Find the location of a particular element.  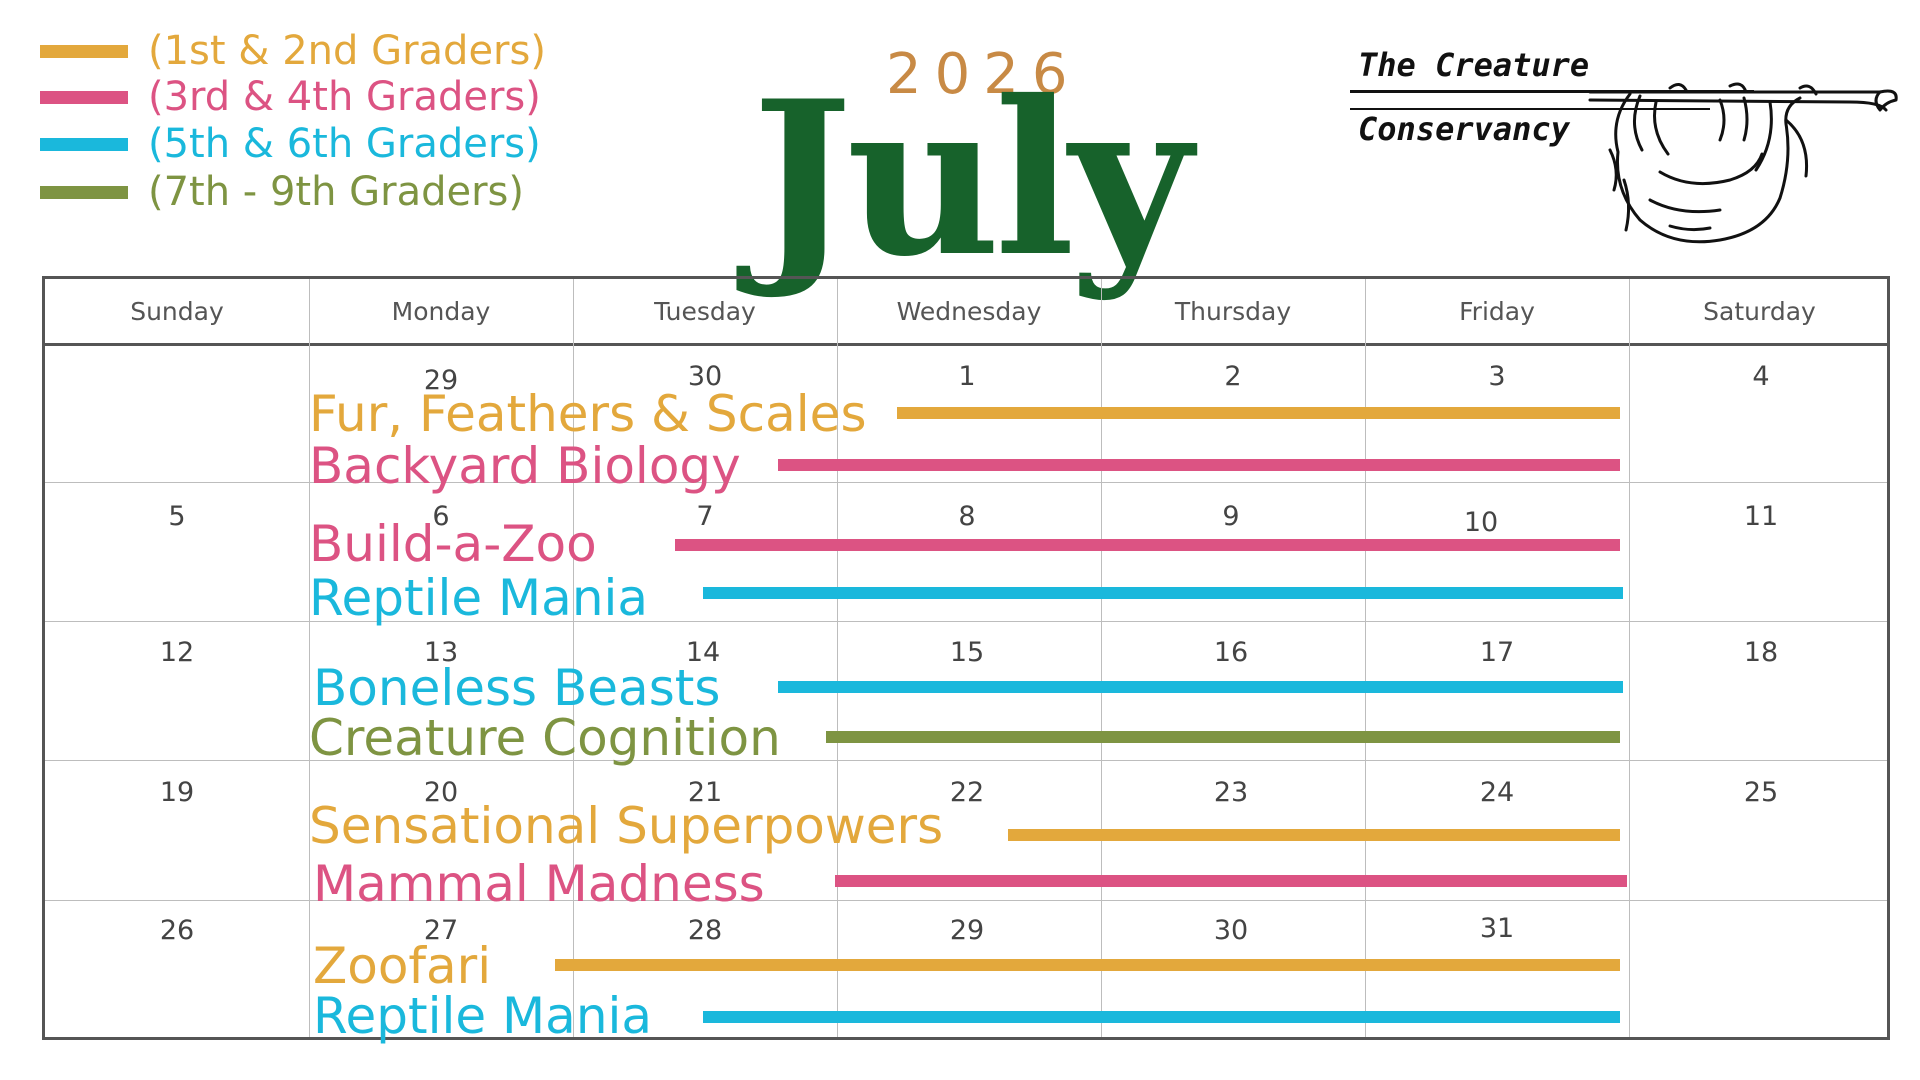

date-cell: 3 is located at coordinates (1497, 376).